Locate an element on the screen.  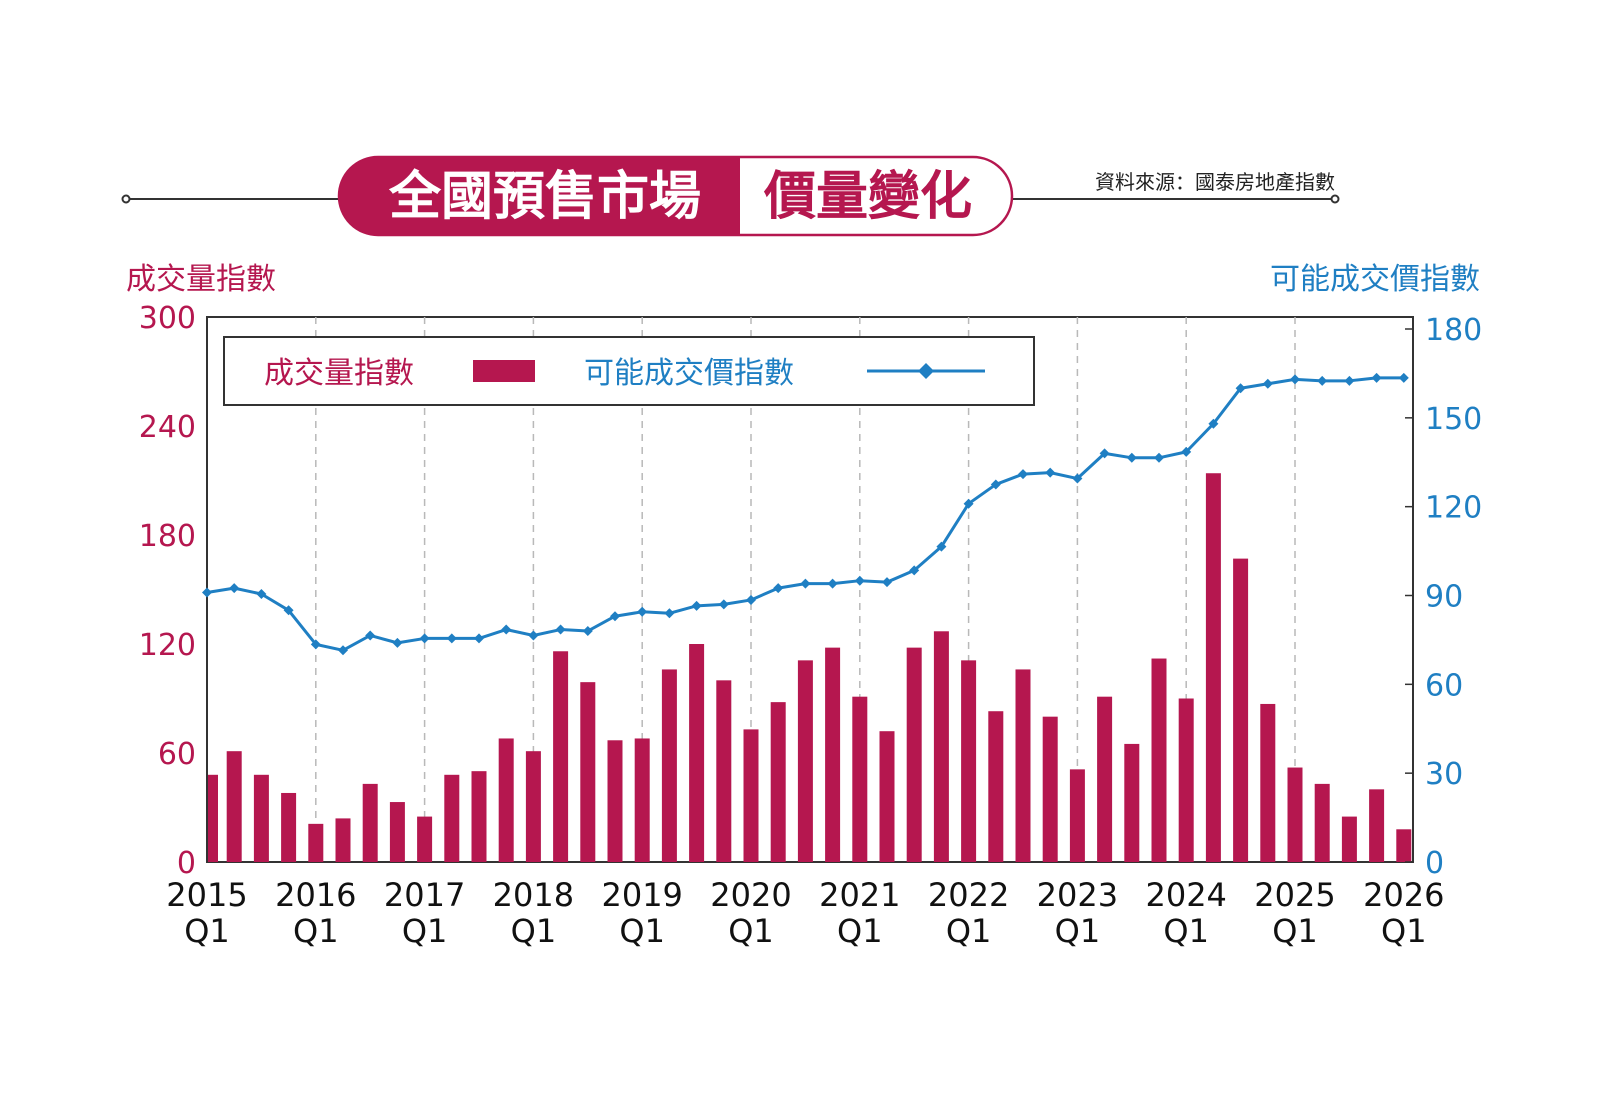
left-tick-label: 0 is located at coordinates (186, 863).